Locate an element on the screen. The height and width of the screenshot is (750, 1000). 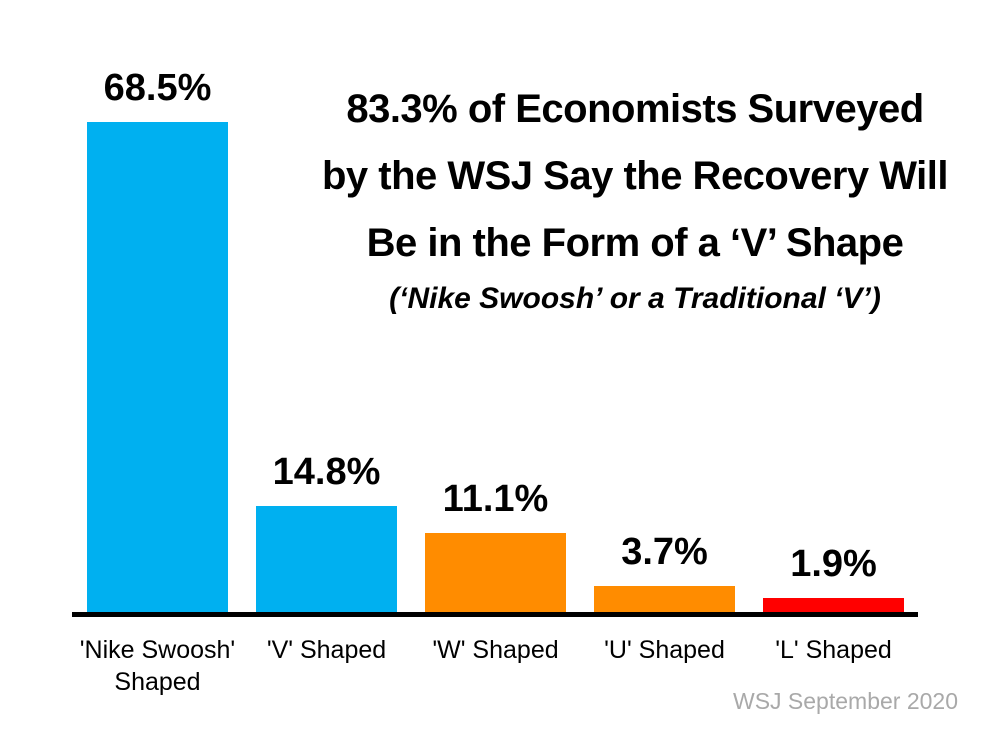
bar-value-label: 14.8% is located at coordinates (326, 472).